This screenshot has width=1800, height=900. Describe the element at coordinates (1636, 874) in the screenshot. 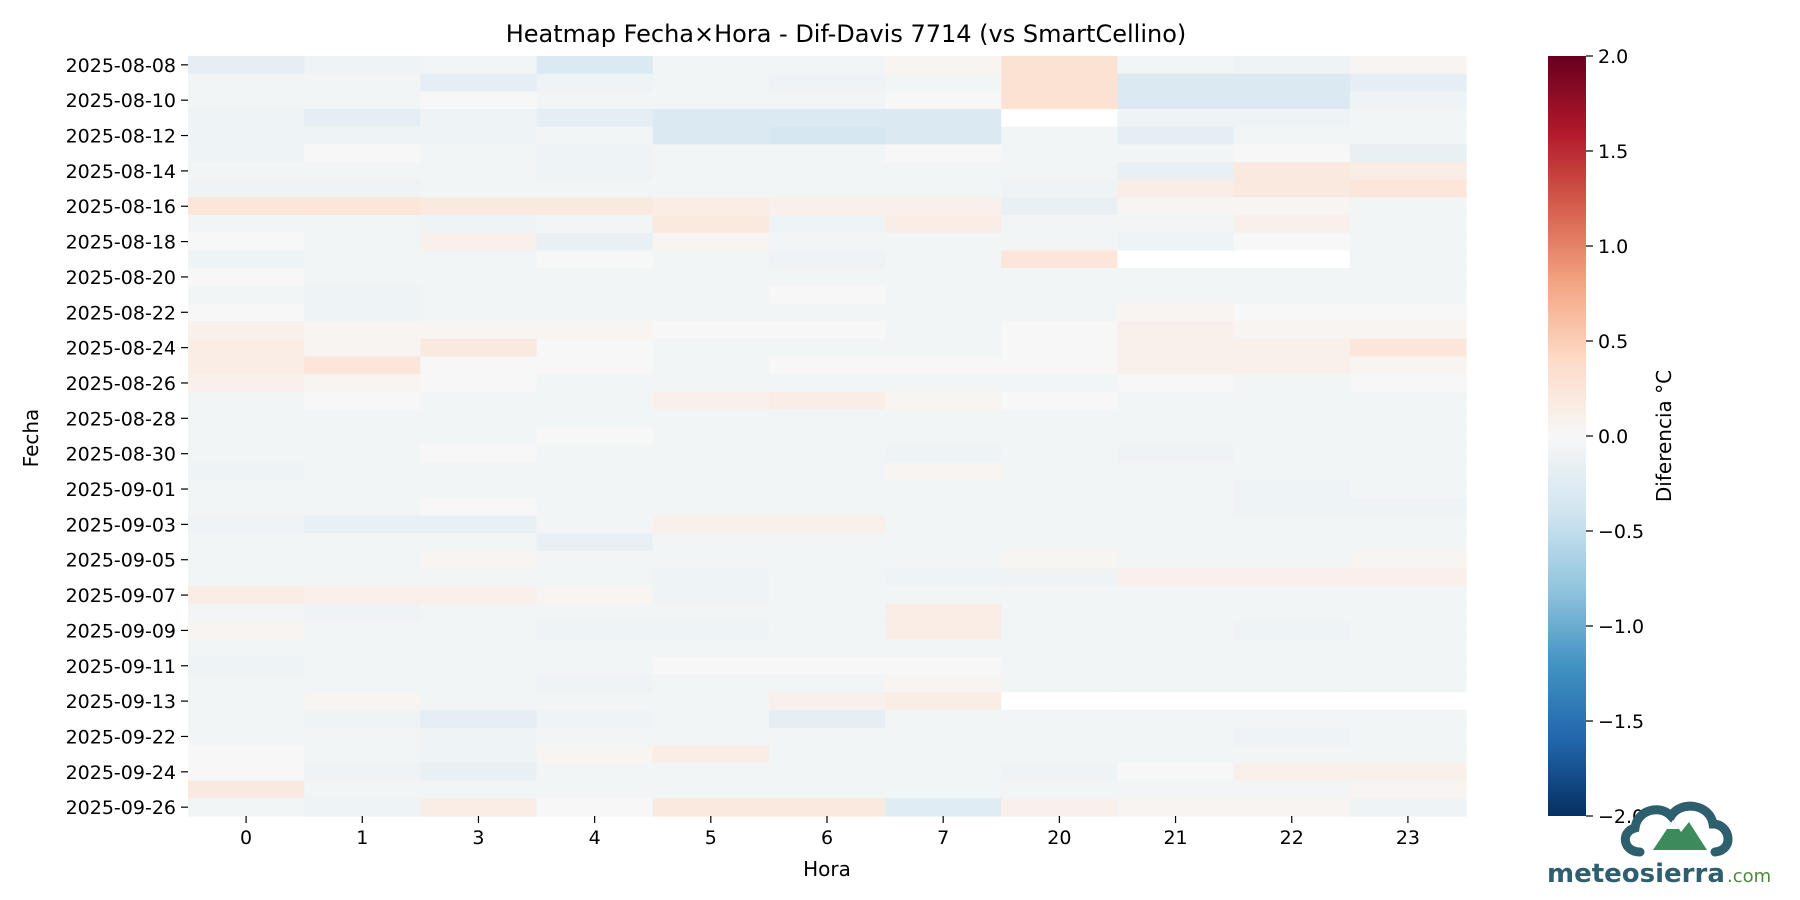

I see `logo-text-main: meteosierra` at that location.